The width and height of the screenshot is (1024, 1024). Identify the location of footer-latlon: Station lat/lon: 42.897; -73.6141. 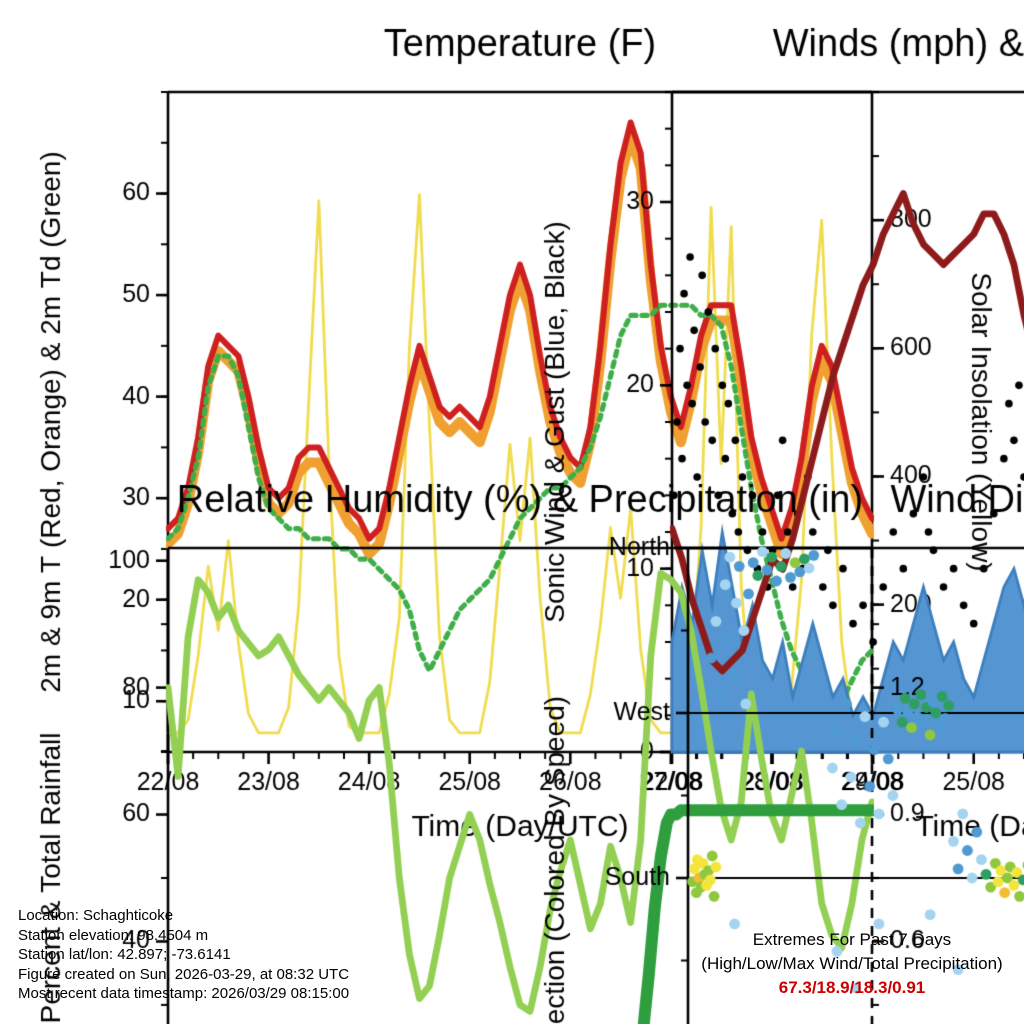
(124, 954).